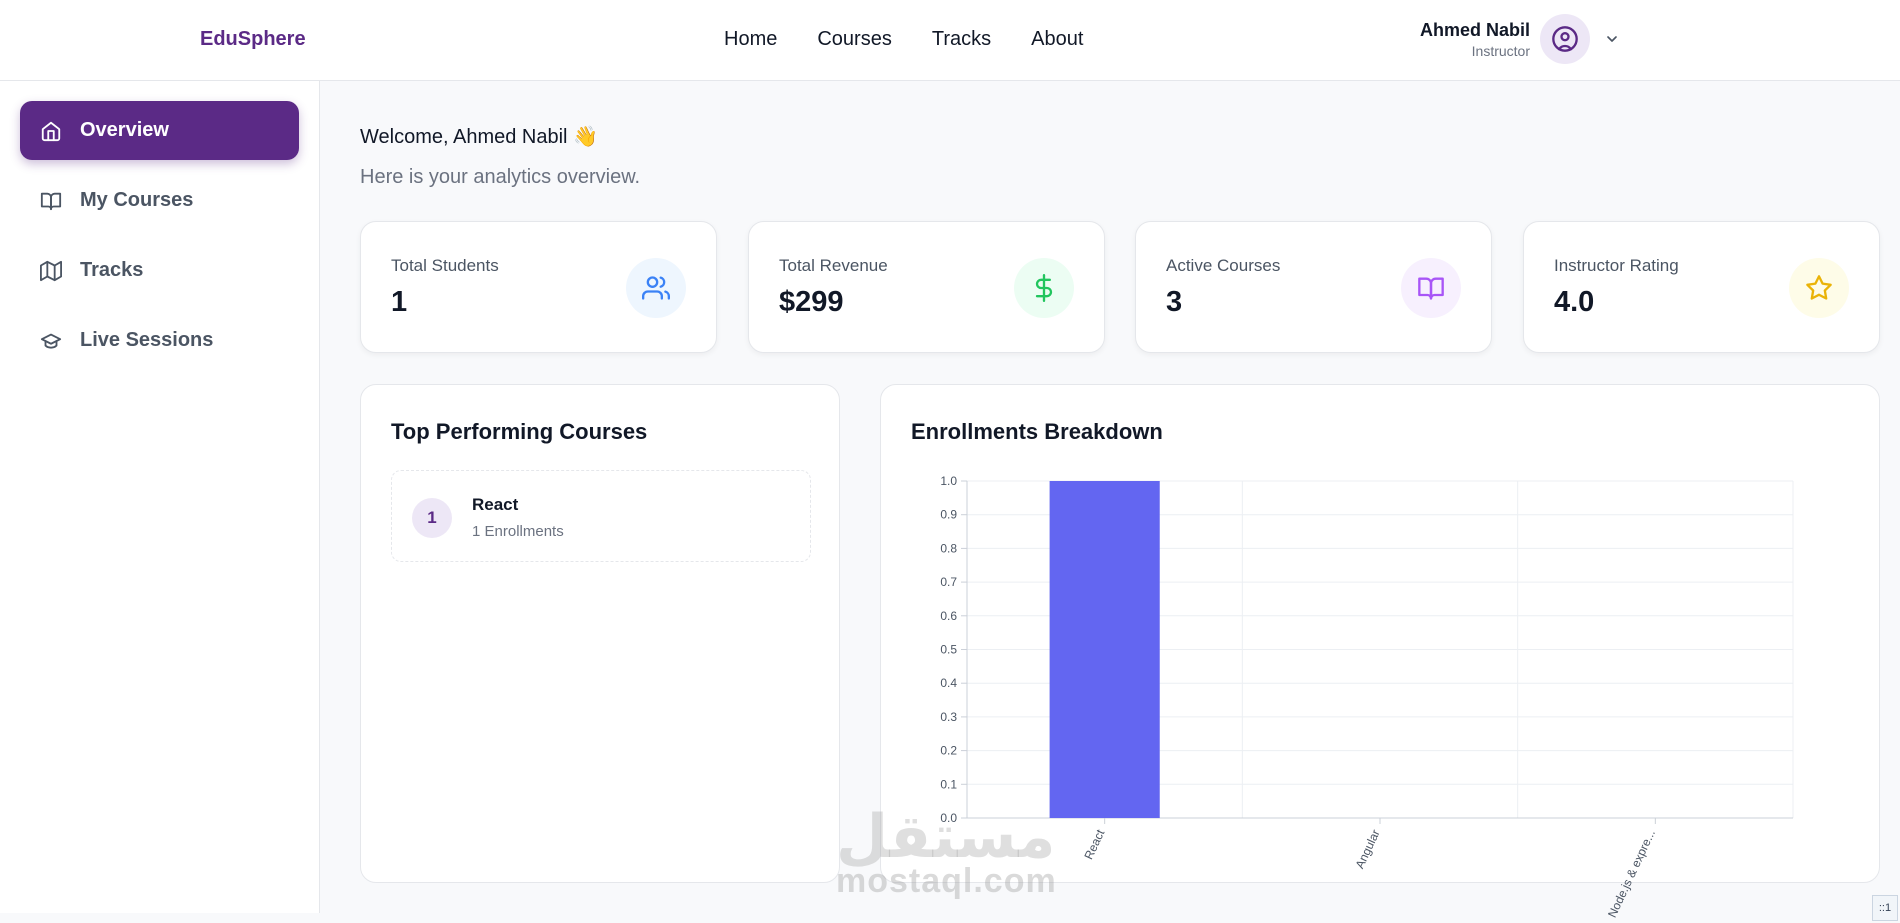 This screenshot has height=923, width=1900. I want to click on y-tick-label: 1.0, so click(948, 481).